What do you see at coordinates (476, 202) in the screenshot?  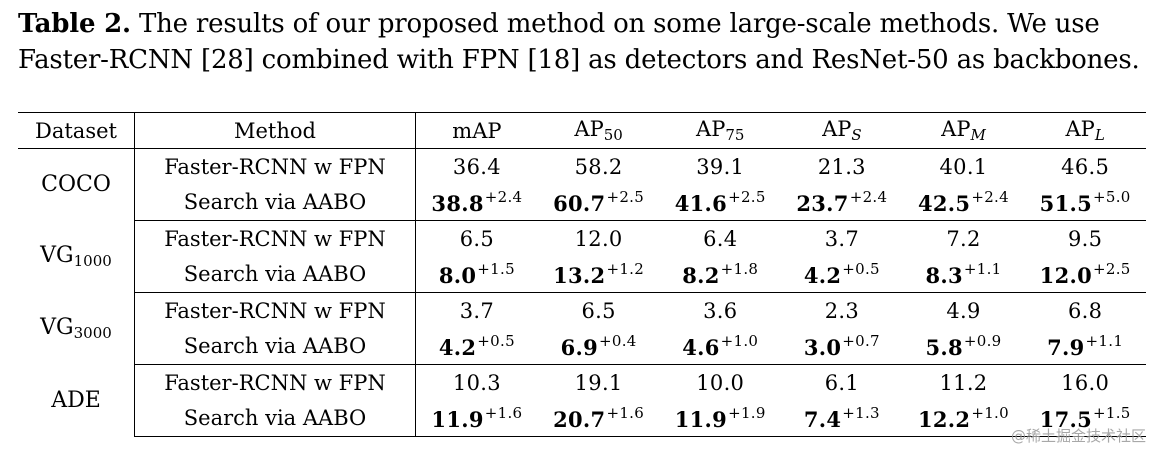 I see `value-cell: 38.8+2.4` at bounding box center [476, 202].